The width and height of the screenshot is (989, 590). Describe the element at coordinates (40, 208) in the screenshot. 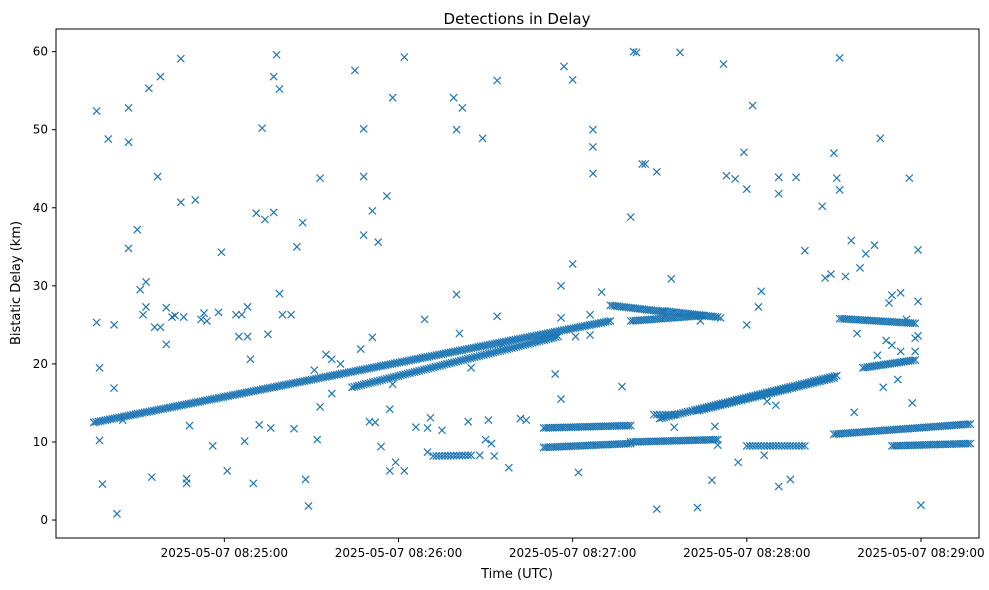

I see `y-tick-label: 40` at that location.